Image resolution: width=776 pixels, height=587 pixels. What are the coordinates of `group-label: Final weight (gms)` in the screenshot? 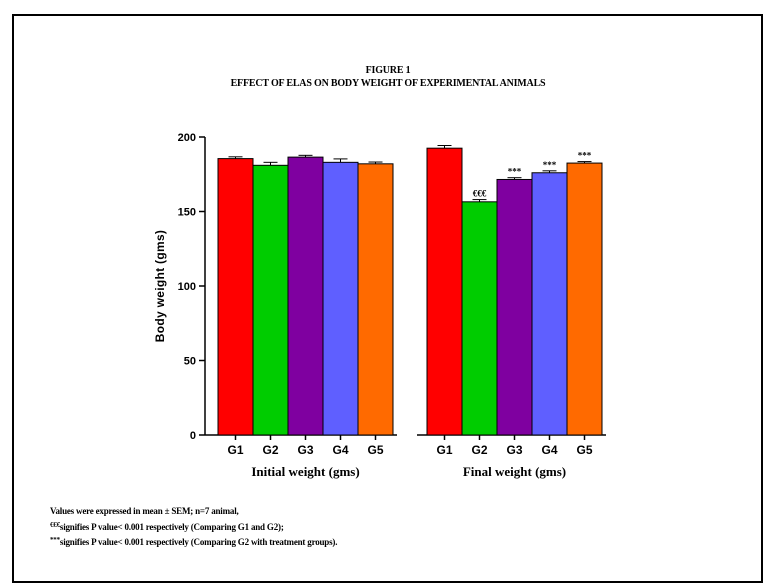 It's located at (514, 471).